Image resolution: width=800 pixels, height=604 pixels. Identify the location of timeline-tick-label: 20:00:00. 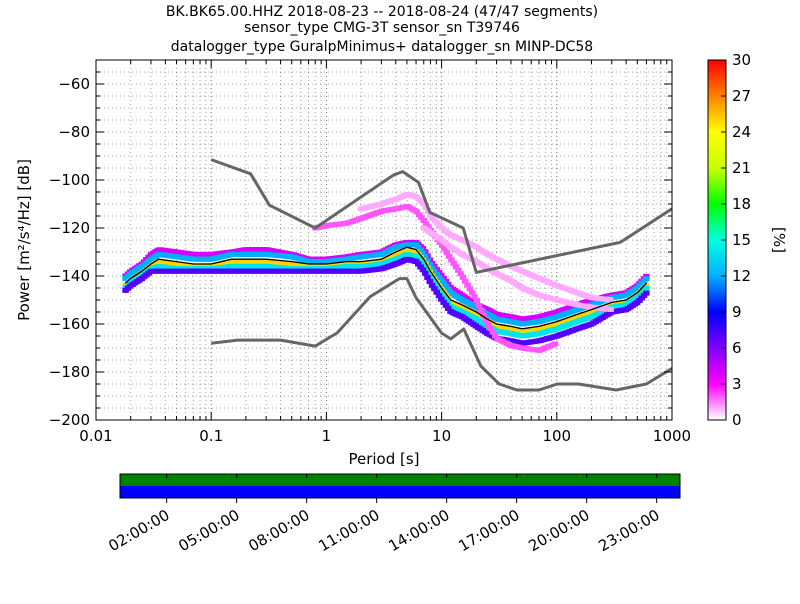
(558, 530).